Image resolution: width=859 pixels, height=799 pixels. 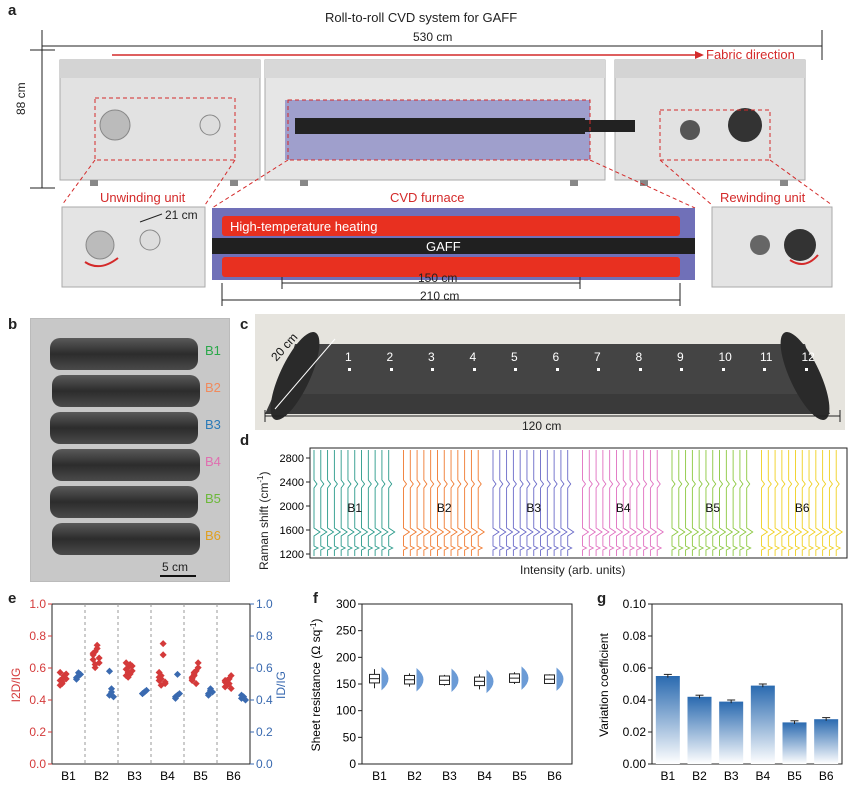 What do you see at coordinates (37, 604) in the screenshot?
I see `e-ytick-left-label: 1.0` at bounding box center [37, 604].